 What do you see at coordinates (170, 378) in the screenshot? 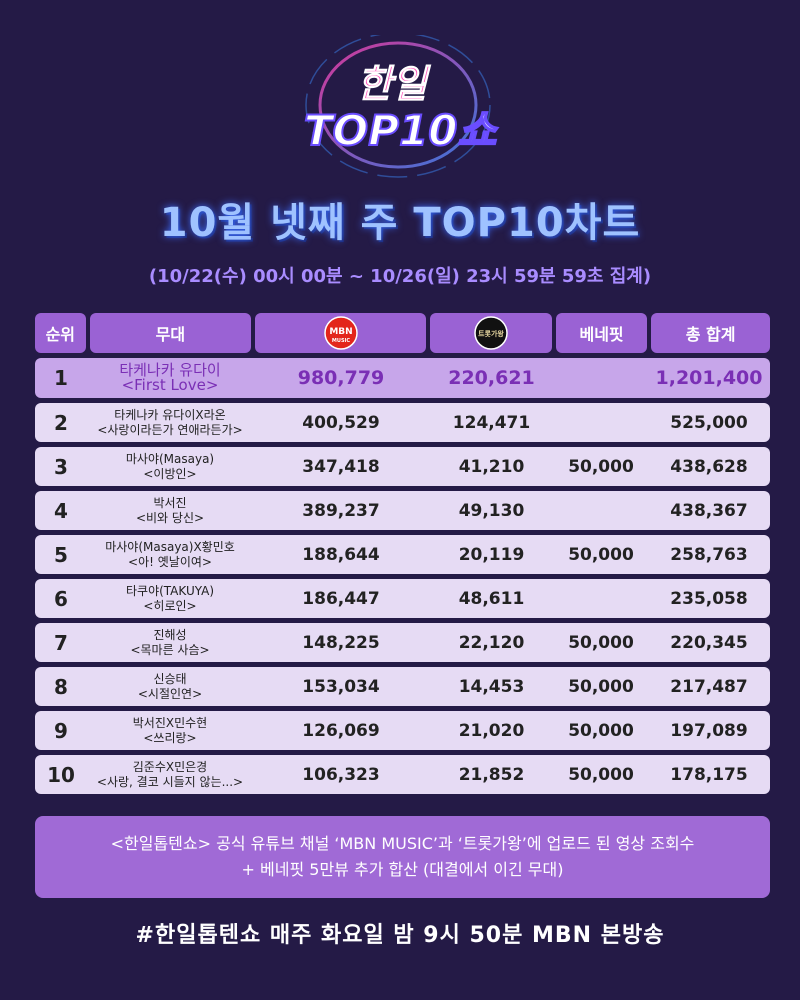
I see `stage-cell: 타케나카 유다이 <First Love>` at bounding box center [170, 378].